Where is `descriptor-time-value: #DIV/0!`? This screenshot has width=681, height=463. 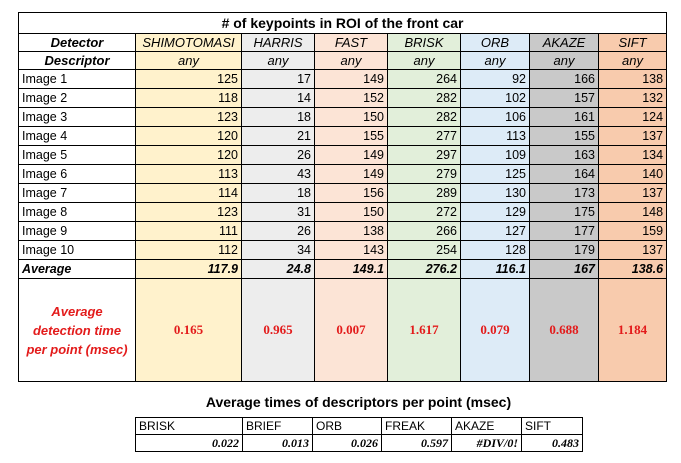 descriptor-time-value: #DIV/0! is located at coordinates (486, 443).